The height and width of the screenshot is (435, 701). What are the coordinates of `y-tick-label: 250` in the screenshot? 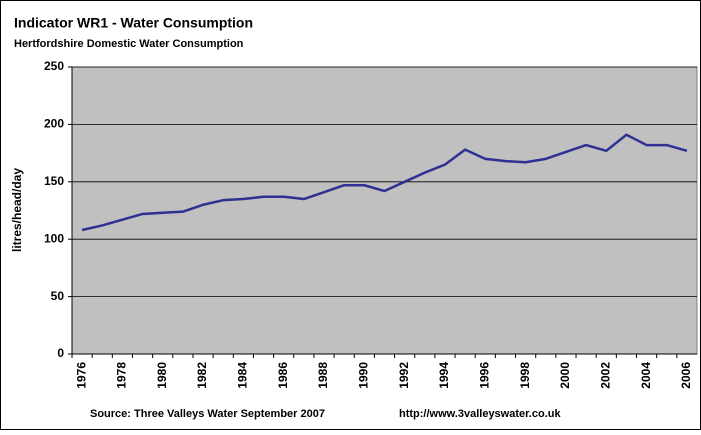 It's located at (54, 66).